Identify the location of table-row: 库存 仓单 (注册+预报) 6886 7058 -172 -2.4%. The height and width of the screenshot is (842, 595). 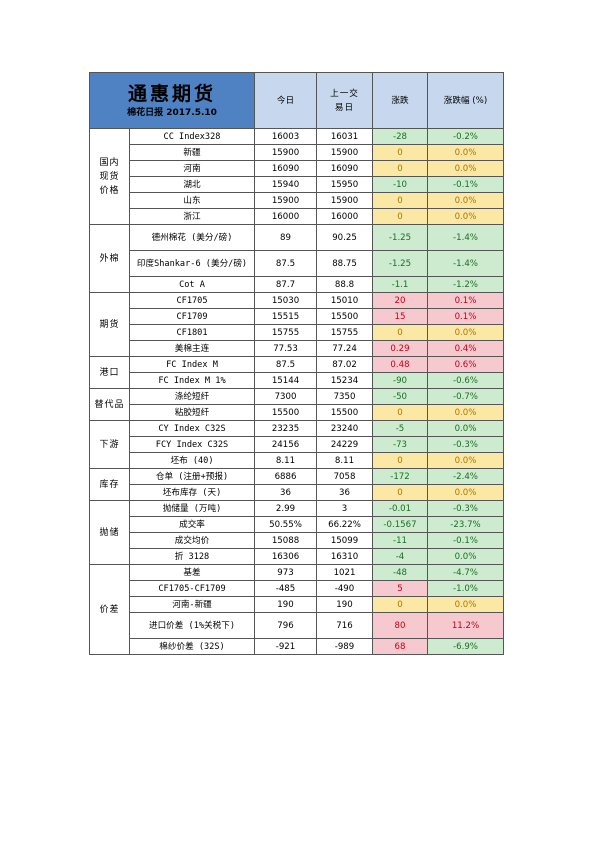
(296, 484).